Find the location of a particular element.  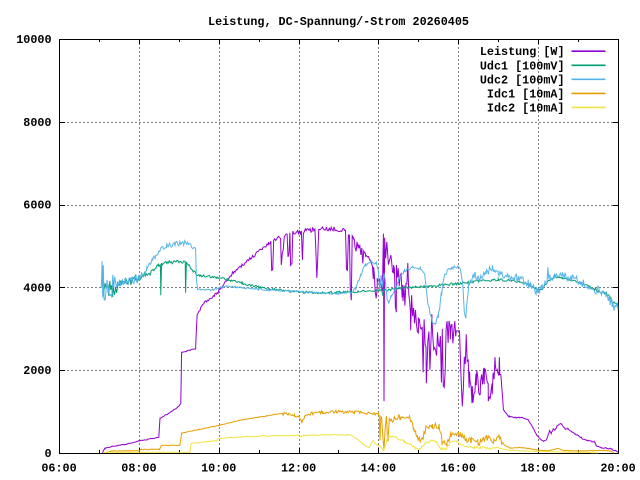

svg-text: 12:00 is located at coordinates (298, 468).